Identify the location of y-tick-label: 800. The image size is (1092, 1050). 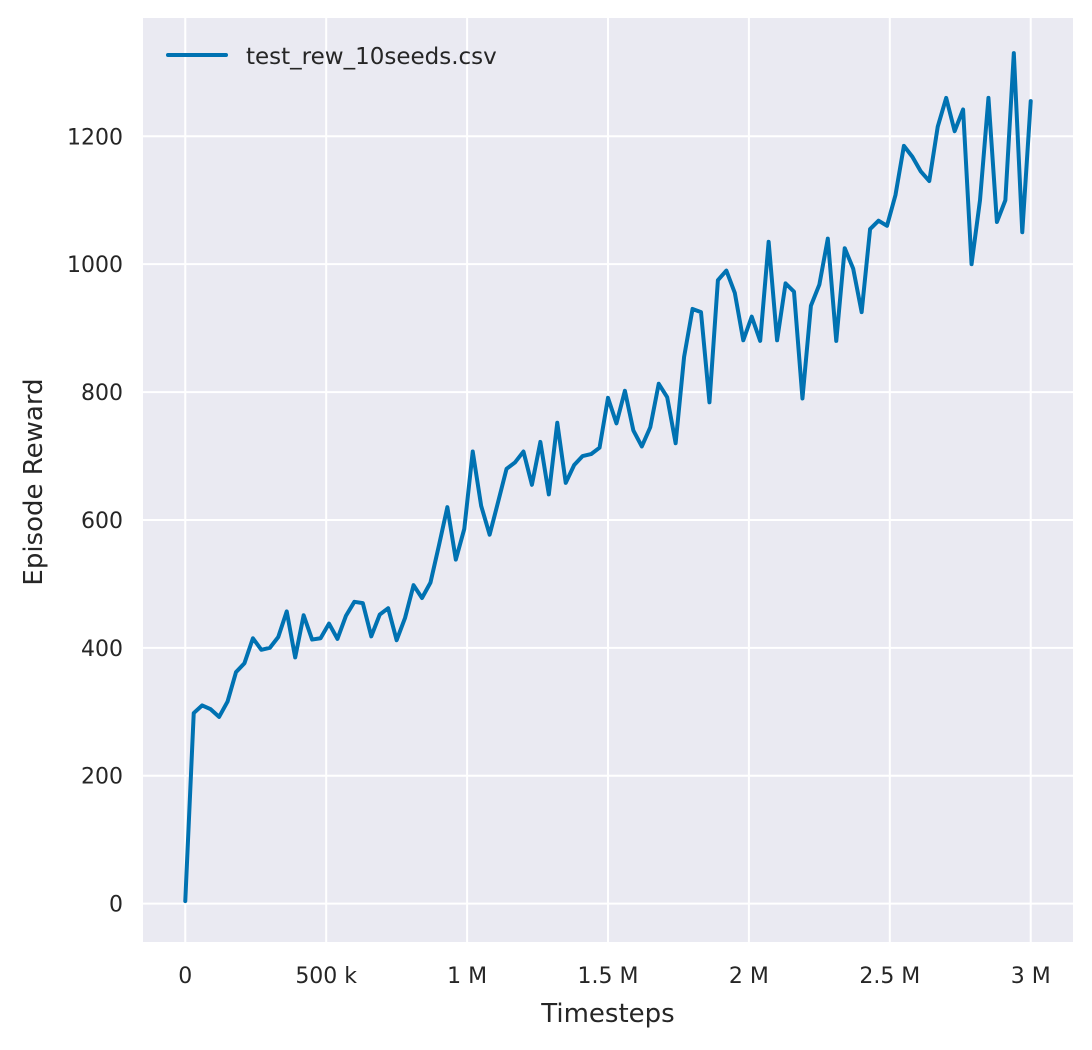
(102, 393).